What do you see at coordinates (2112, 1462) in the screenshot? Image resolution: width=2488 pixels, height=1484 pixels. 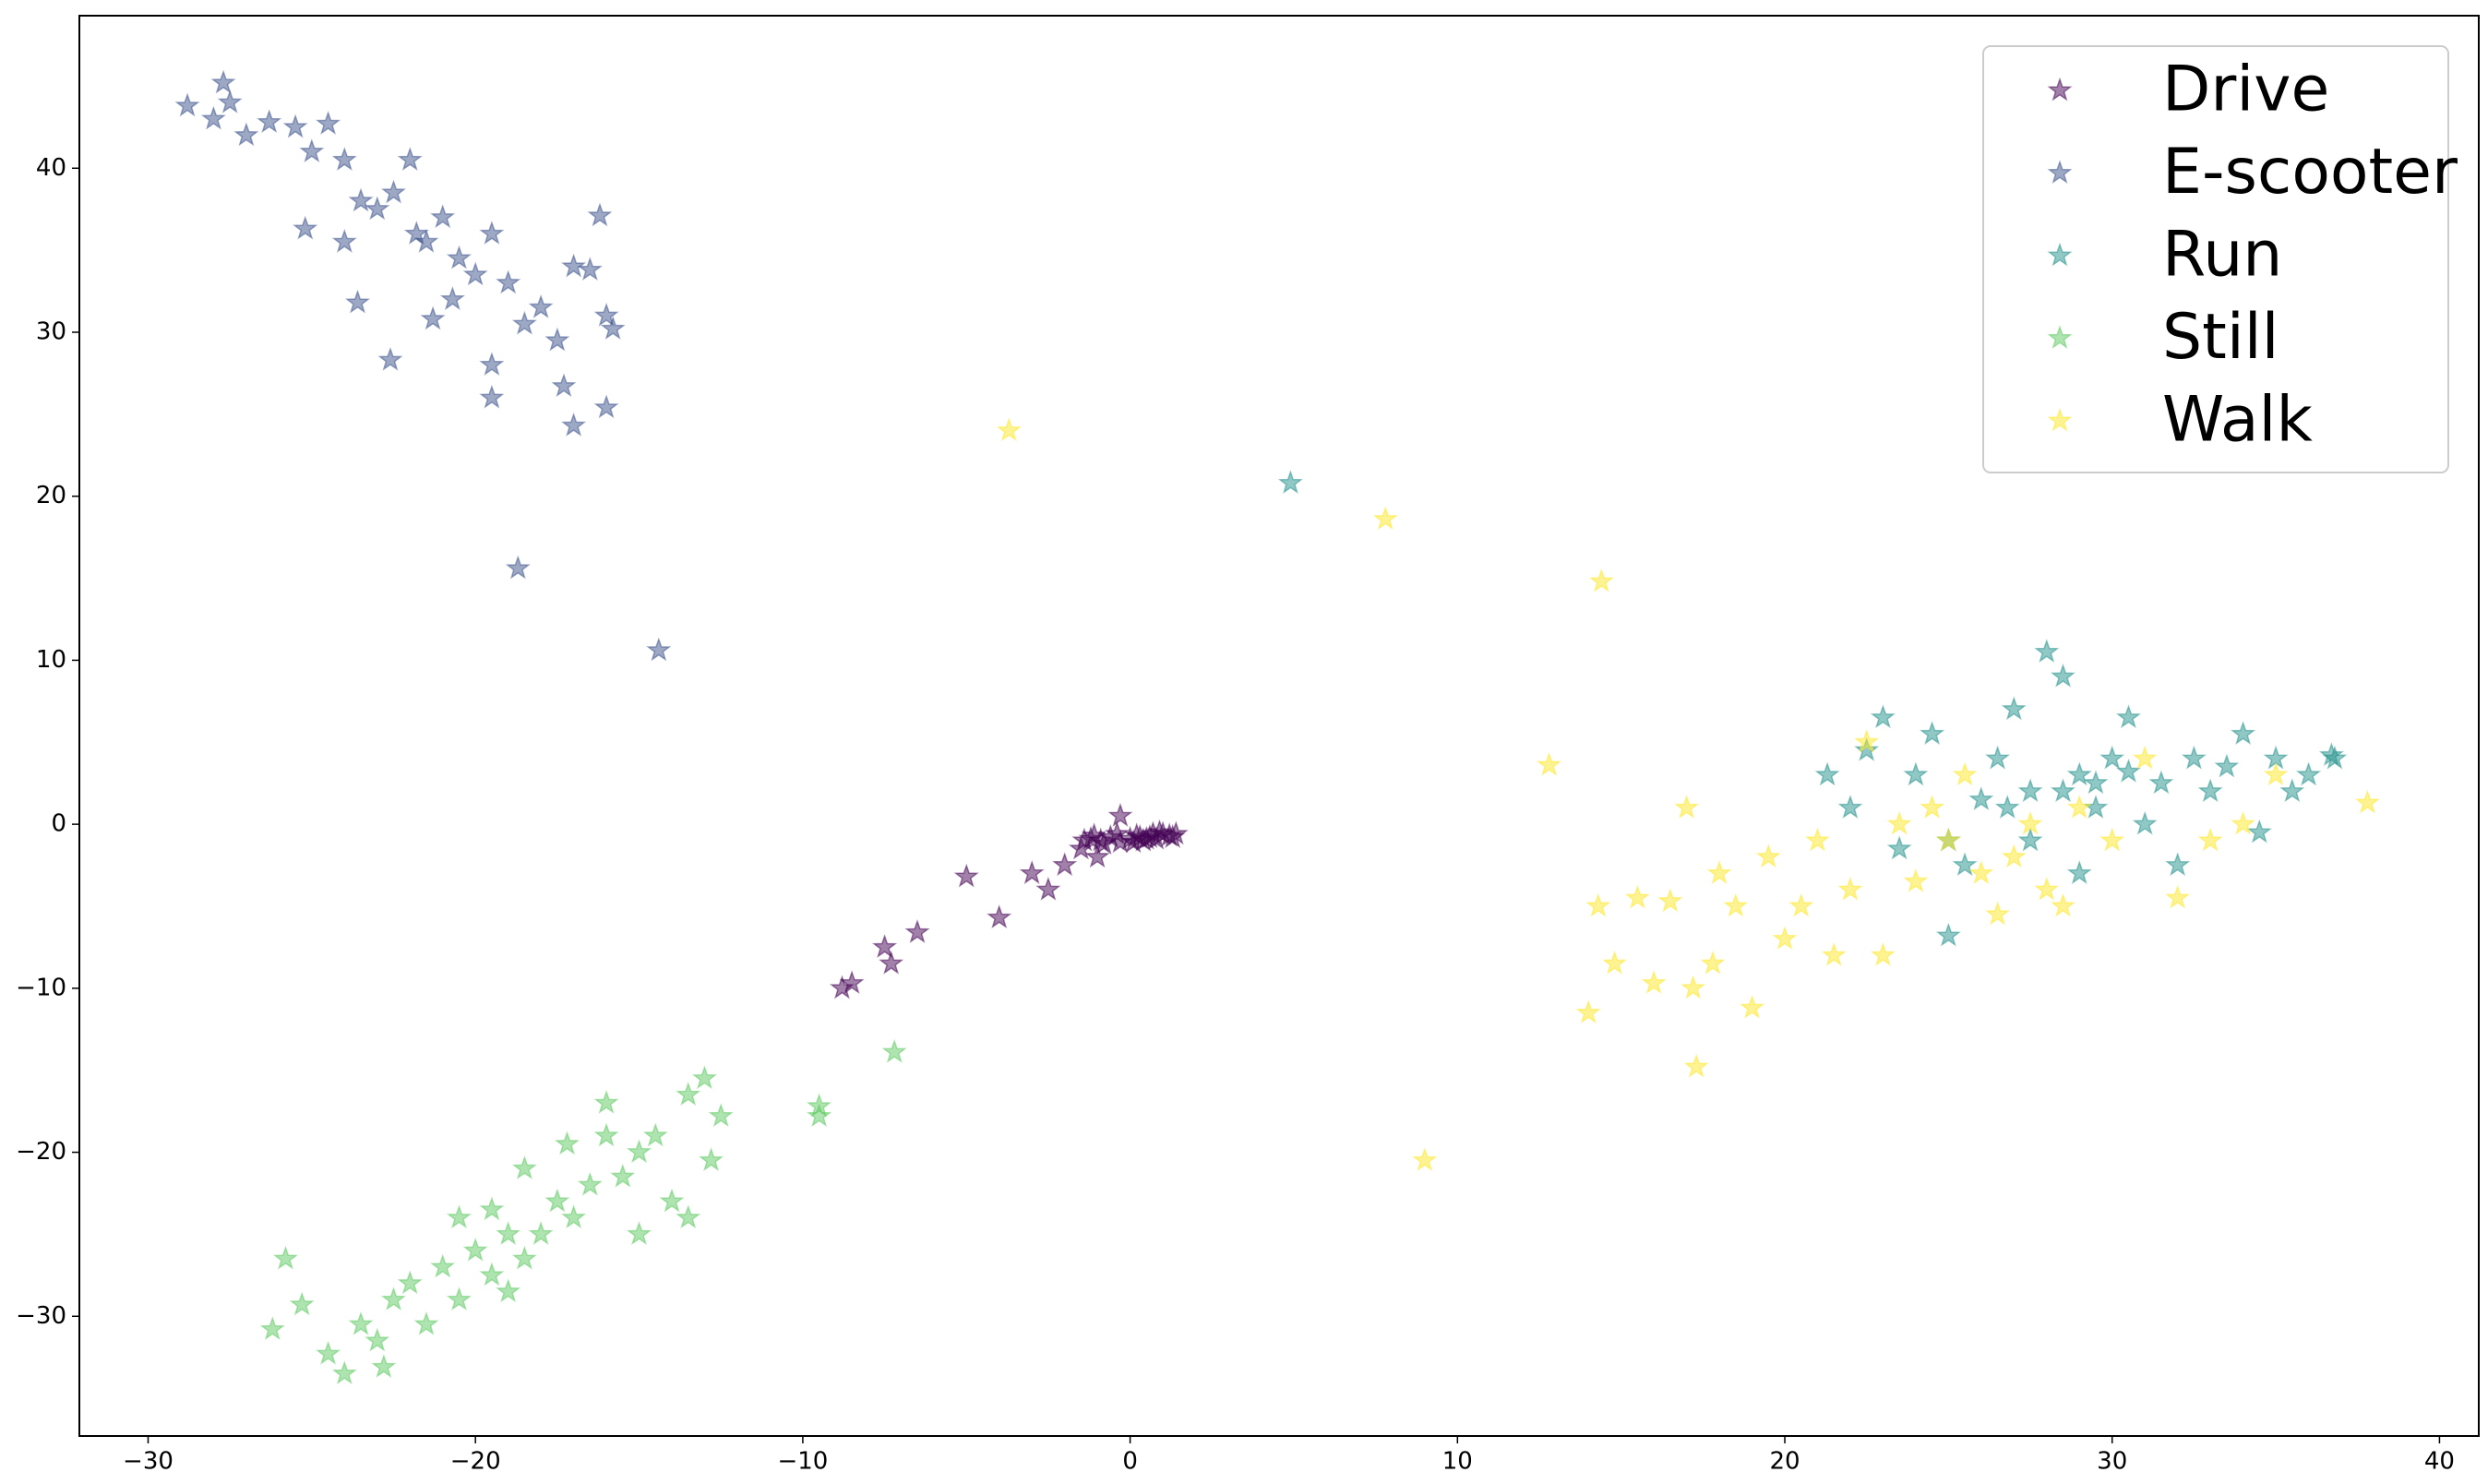 I see `x-tick-label: 30` at bounding box center [2112, 1462].